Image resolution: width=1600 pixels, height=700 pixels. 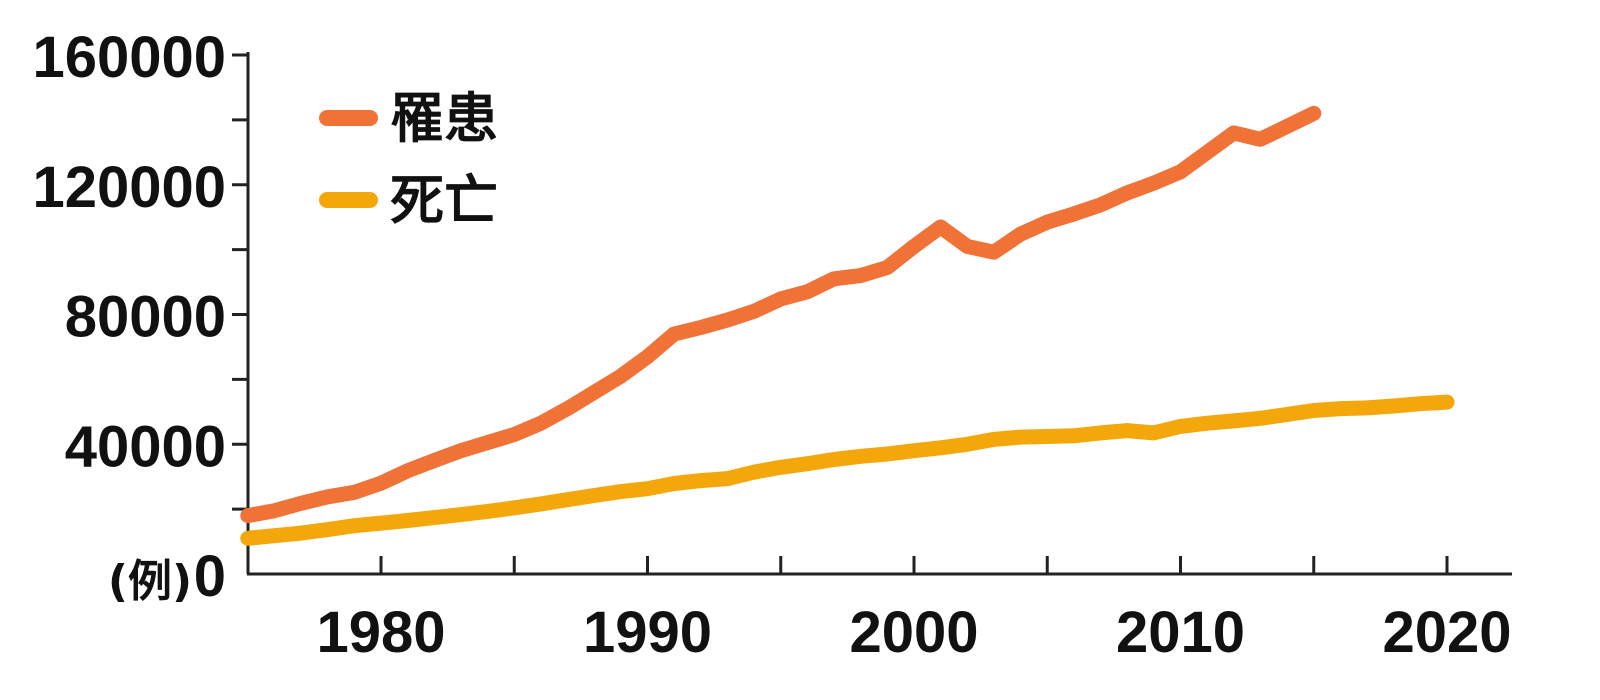 What do you see at coordinates (380, 632) in the screenshot?
I see `x-tick-label: 1980` at bounding box center [380, 632].